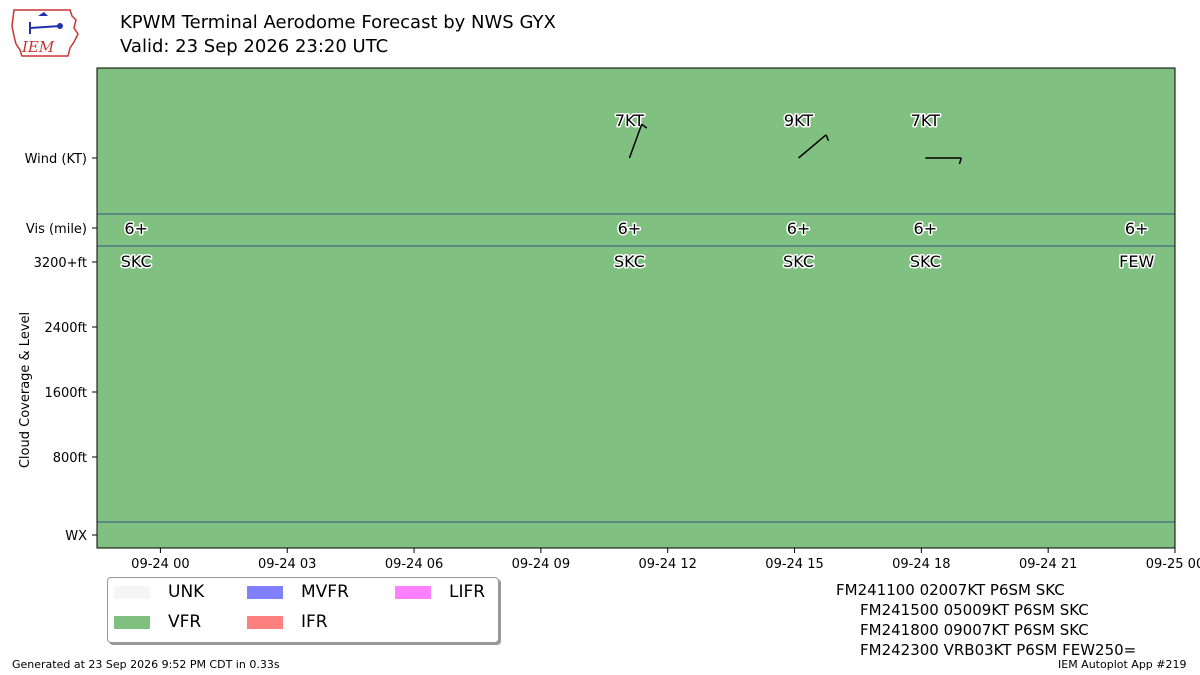 The height and width of the screenshot is (675, 1200). Describe the element at coordinates (160, 564) in the screenshot. I see `x-tick-label: 09-24 00` at that location.